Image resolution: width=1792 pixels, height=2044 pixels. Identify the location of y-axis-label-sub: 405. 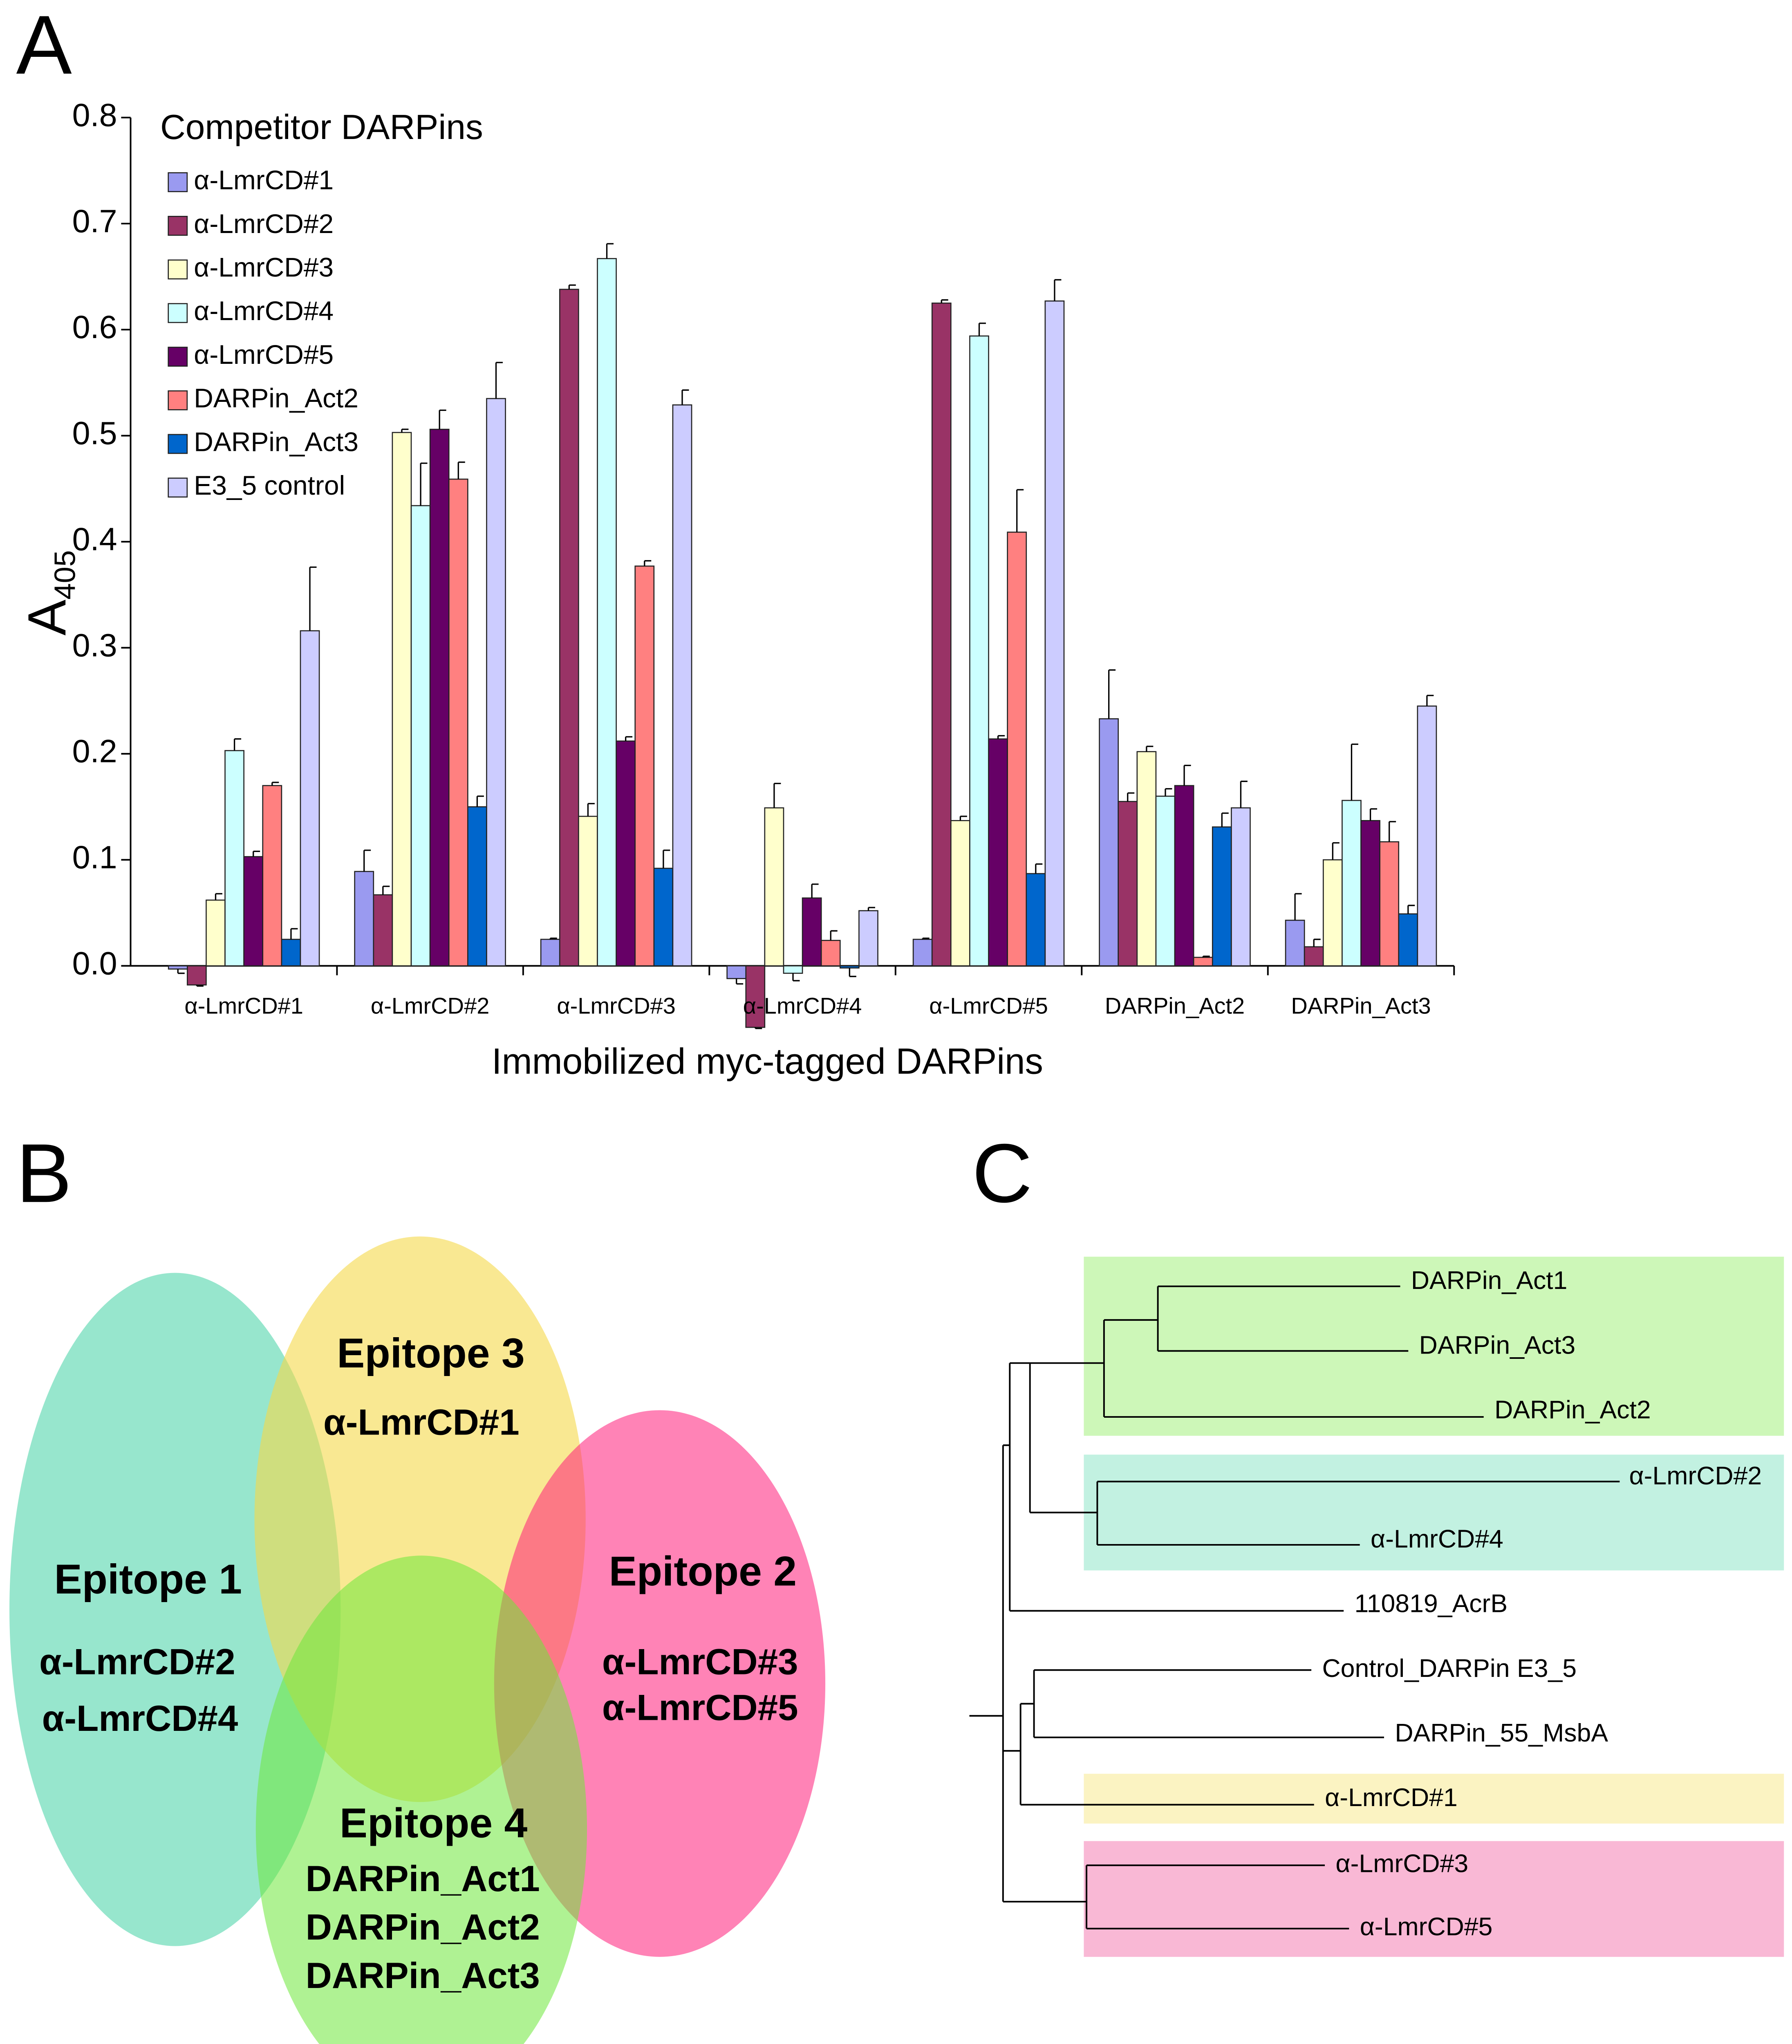
(65, 575).